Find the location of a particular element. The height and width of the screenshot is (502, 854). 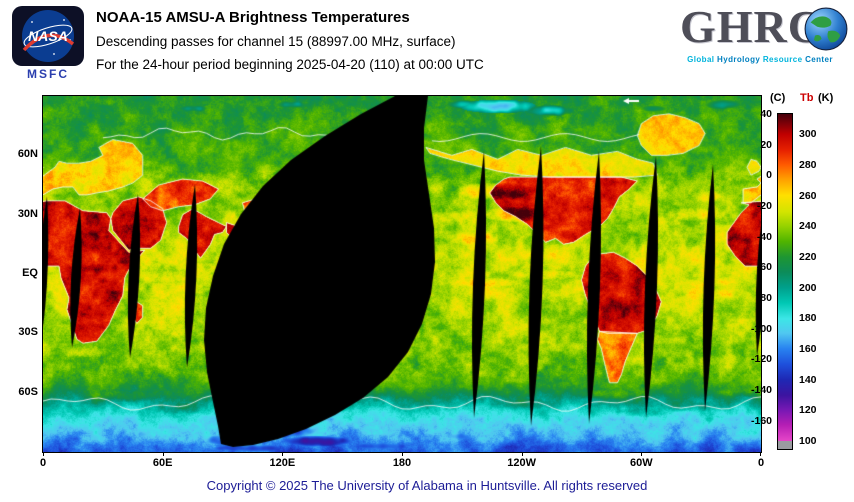

lon-tick-label: 60E is located at coordinates (162, 463).